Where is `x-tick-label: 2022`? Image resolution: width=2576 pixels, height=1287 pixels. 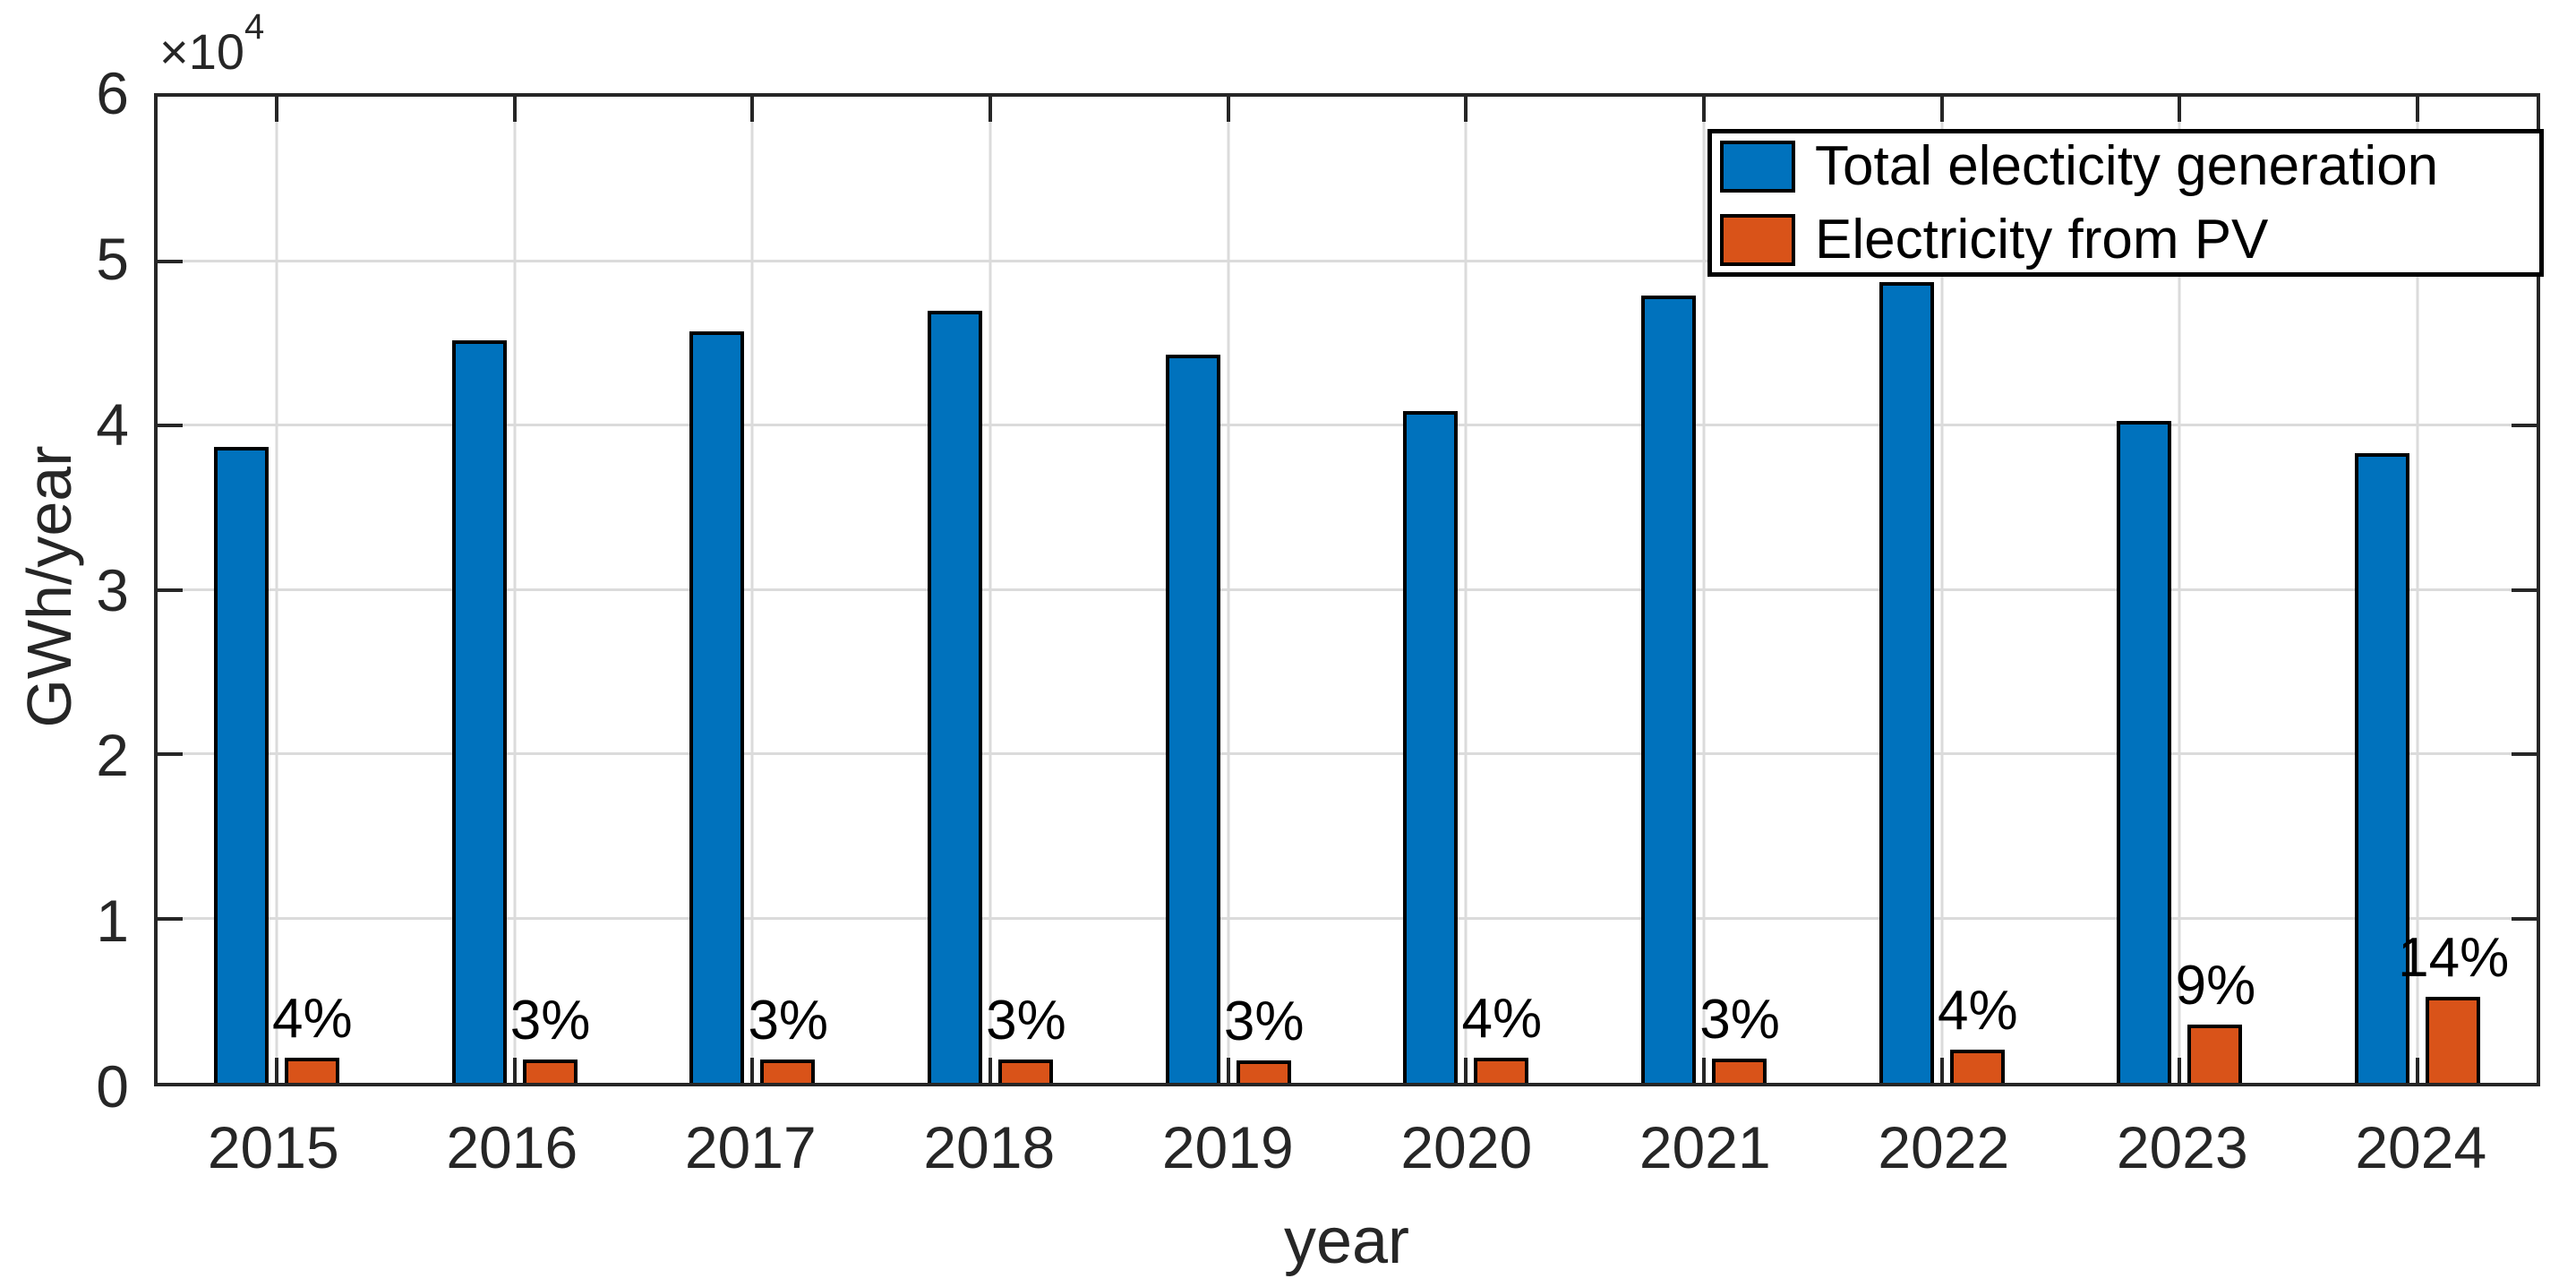 x-tick-label: 2022 is located at coordinates (1944, 1147).